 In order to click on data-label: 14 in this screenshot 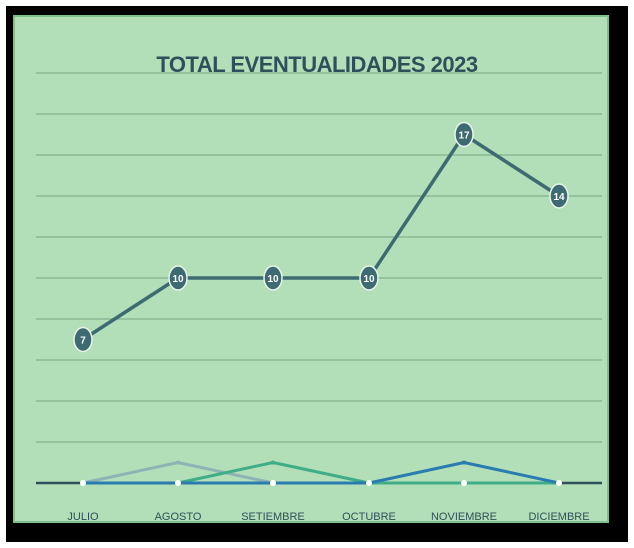, I will do `click(559, 197)`.